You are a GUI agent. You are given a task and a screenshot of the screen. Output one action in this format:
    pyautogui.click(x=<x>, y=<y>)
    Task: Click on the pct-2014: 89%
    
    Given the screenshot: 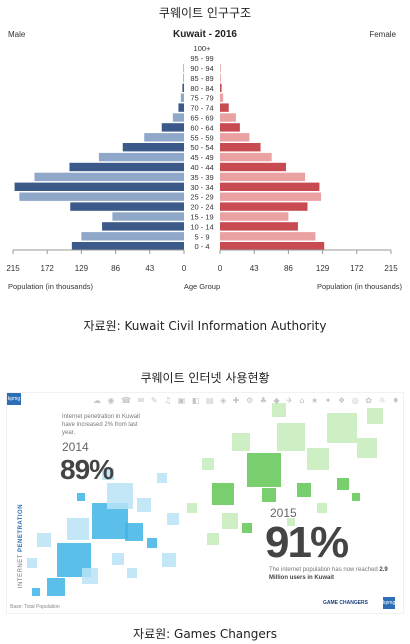 What is the action you would take?
    pyautogui.click(x=87, y=469)
    